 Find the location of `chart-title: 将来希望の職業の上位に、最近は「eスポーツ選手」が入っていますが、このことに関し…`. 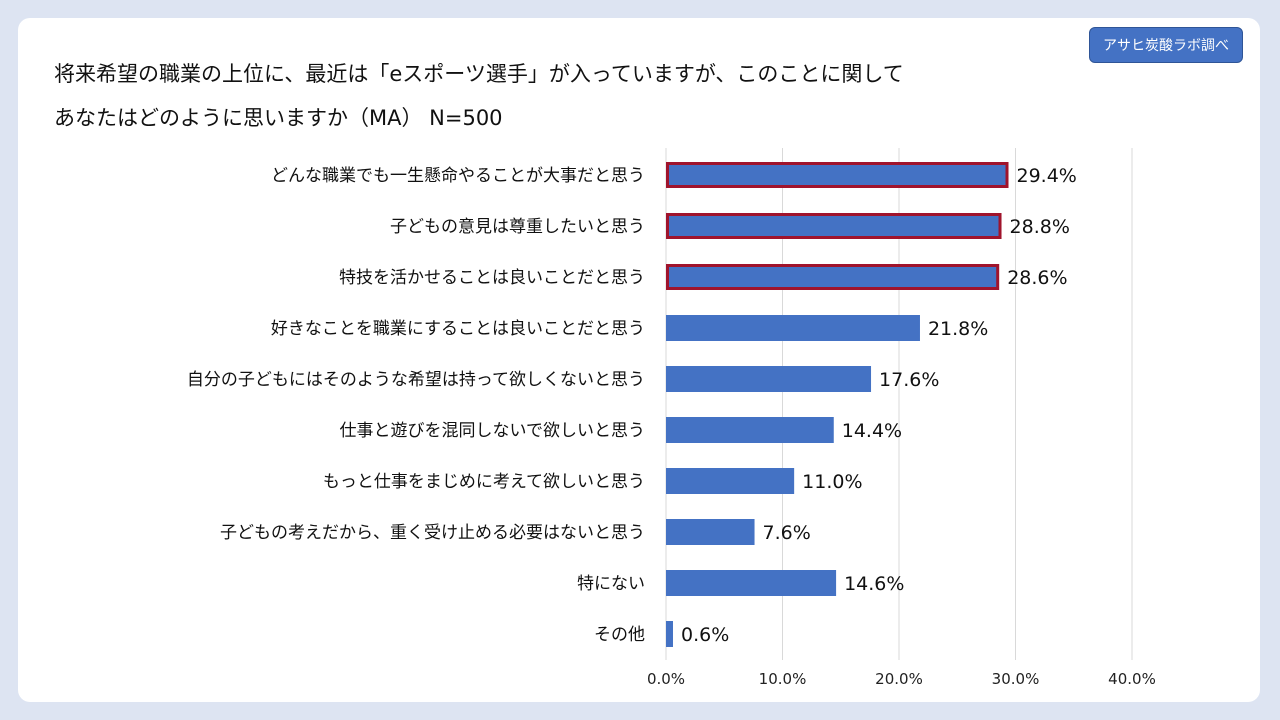

chart-title: 将来希望の職業の上位に、最近は「eスポーツ選手」が入っていますが、このことに関し… is located at coordinates (479, 96).